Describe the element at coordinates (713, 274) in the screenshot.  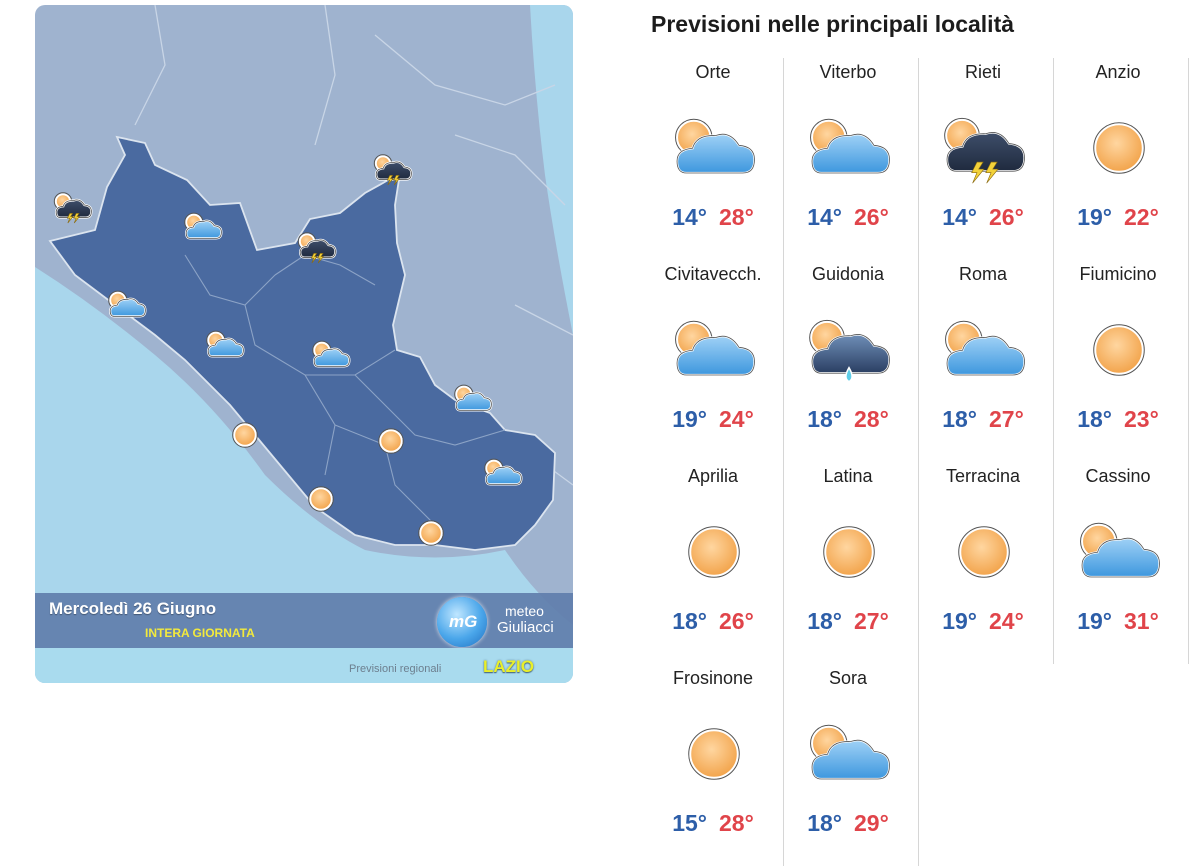
I see `city-name: Civitavecch.` at that location.